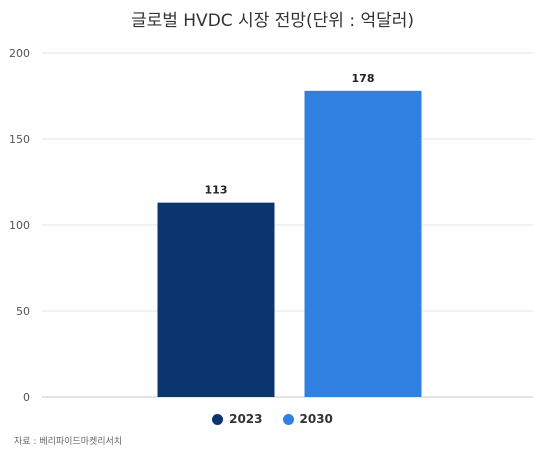 This screenshot has width=545, height=450. What do you see at coordinates (363, 78) in the screenshot?
I see `data-label-2030: 178` at bounding box center [363, 78].